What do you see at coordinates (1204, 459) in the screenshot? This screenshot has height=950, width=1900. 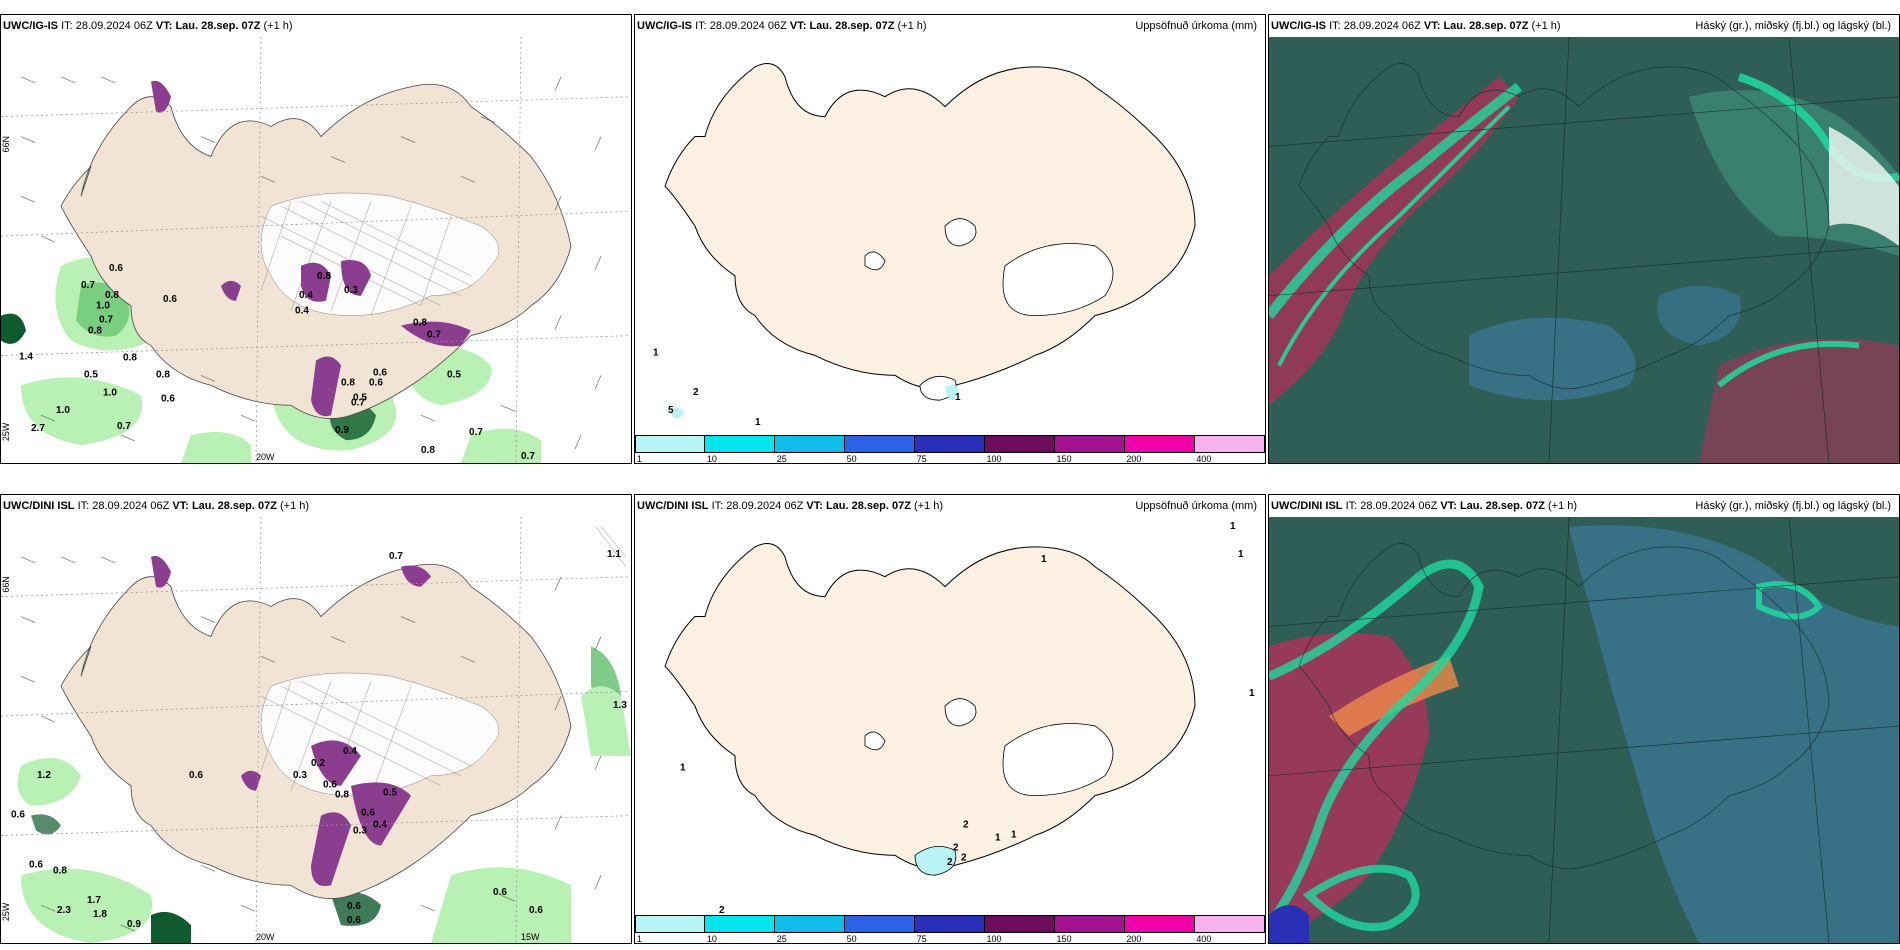 I see `cbar-tick: 400` at bounding box center [1204, 459].